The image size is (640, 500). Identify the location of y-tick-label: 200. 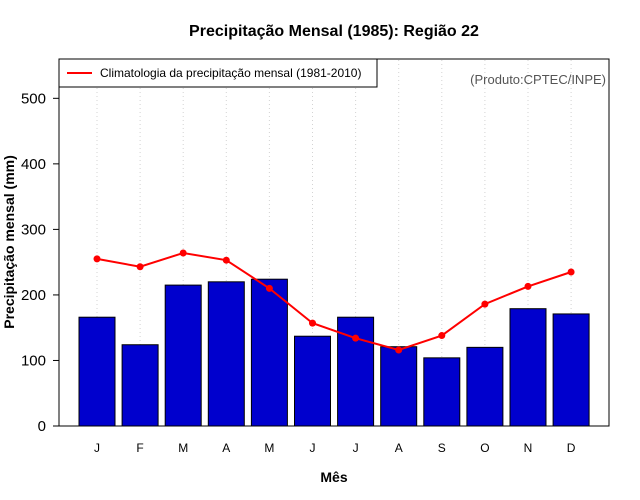
(33, 295).